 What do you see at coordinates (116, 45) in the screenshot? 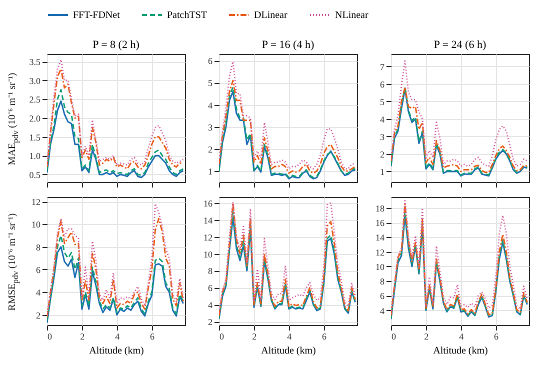
I see `chart-title: P = 8 (2 h)` at bounding box center [116, 45].